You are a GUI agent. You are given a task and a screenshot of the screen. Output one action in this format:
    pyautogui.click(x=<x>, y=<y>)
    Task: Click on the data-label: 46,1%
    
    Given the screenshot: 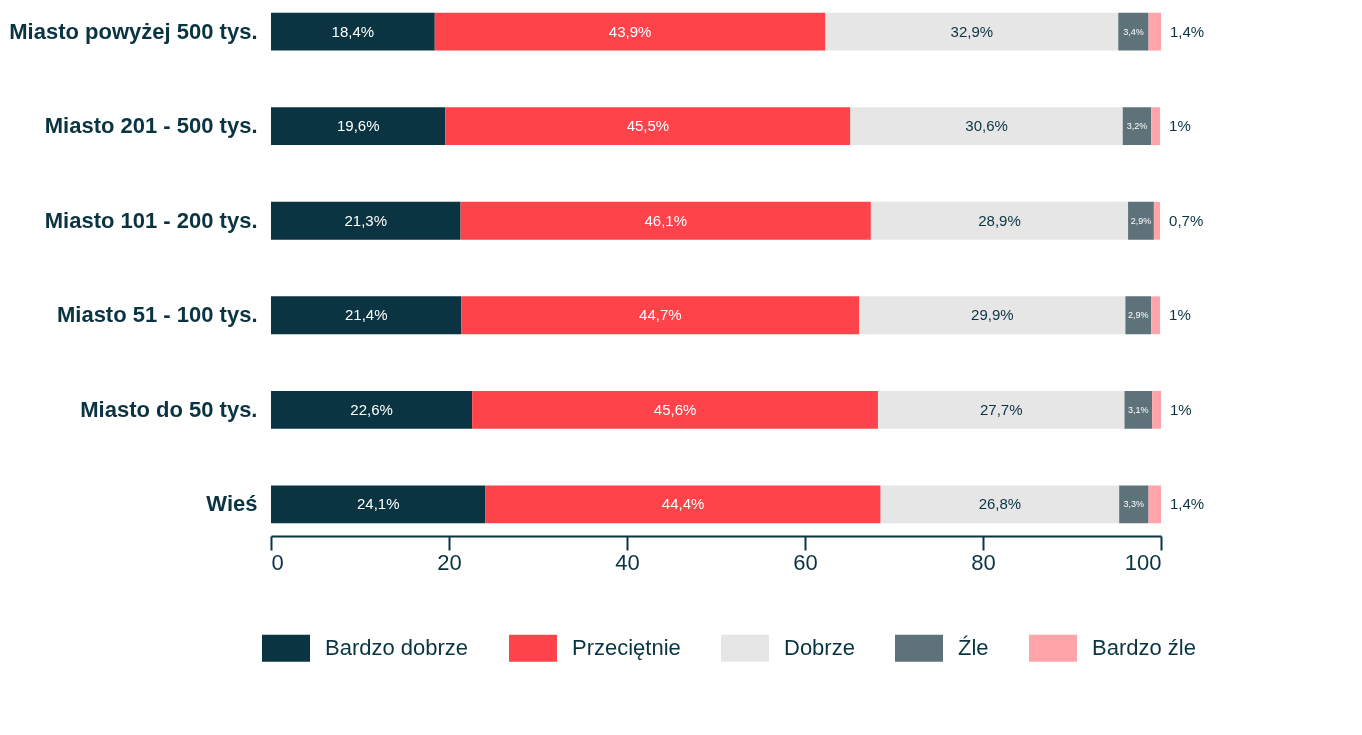 What is the action you would take?
    pyautogui.click(x=665, y=220)
    